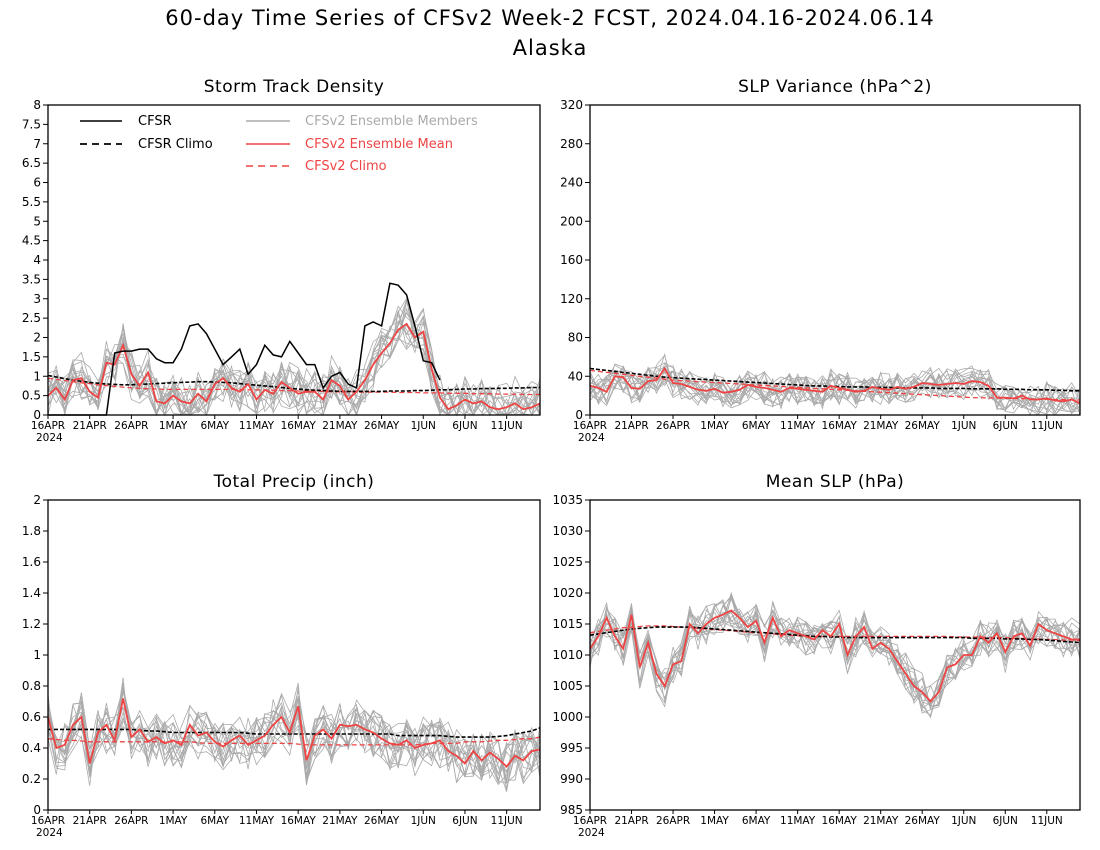 The width and height of the screenshot is (1100, 850). I want to click on y-tick-label: 1020, so click(567, 593).